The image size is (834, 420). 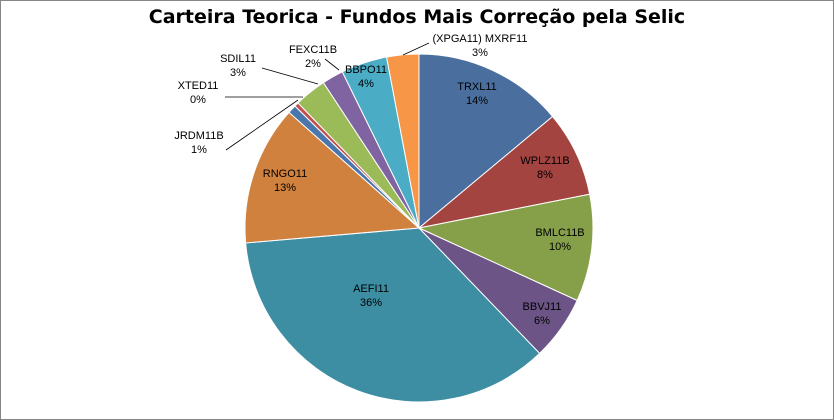 I want to click on slice-percent-aefi11: 36%, so click(x=371, y=303).